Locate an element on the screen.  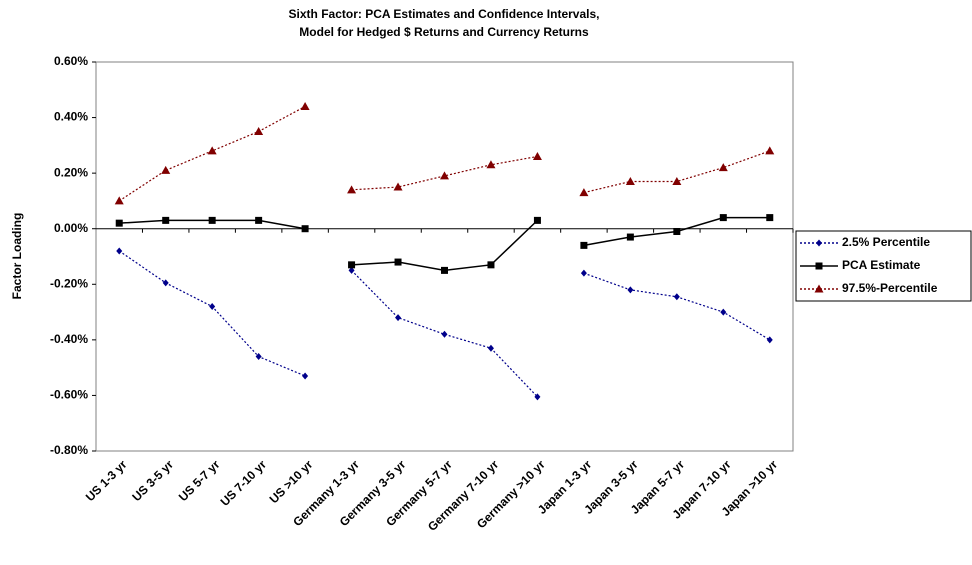
y-tick-label: -0.20% is located at coordinates (69, 283).